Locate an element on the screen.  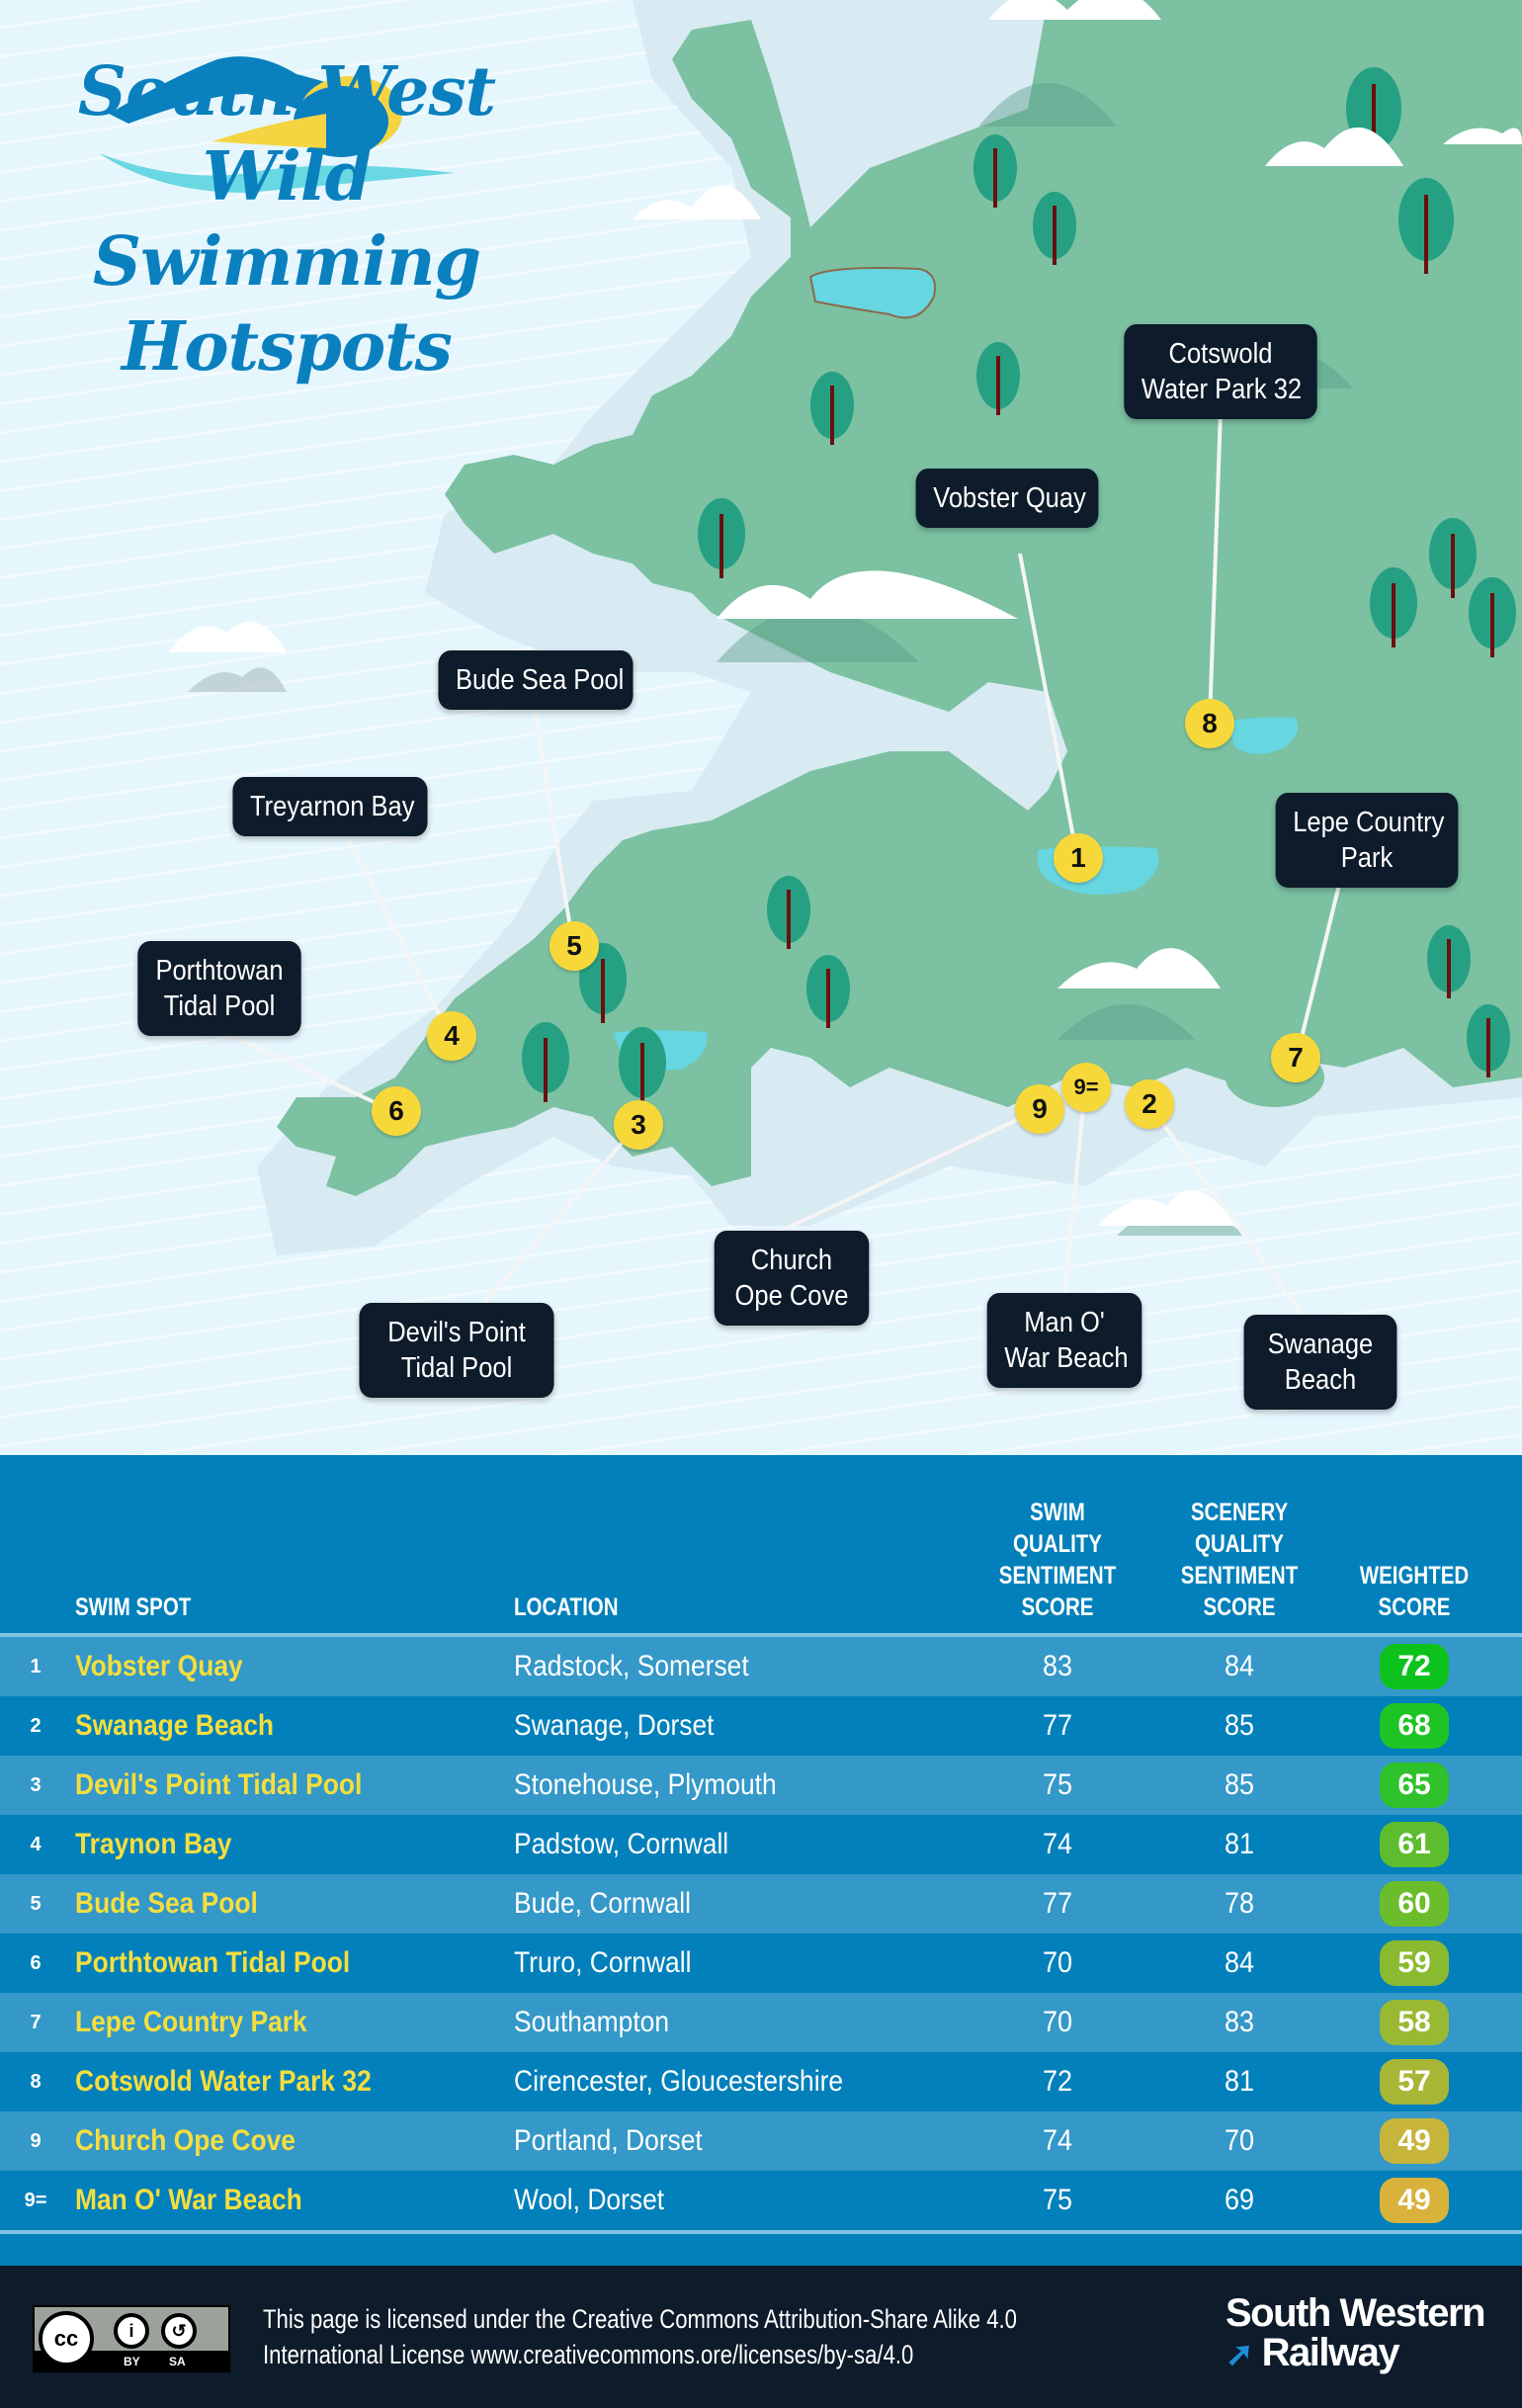
cc-sa-label: SA is located at coordinates (177, 2361).